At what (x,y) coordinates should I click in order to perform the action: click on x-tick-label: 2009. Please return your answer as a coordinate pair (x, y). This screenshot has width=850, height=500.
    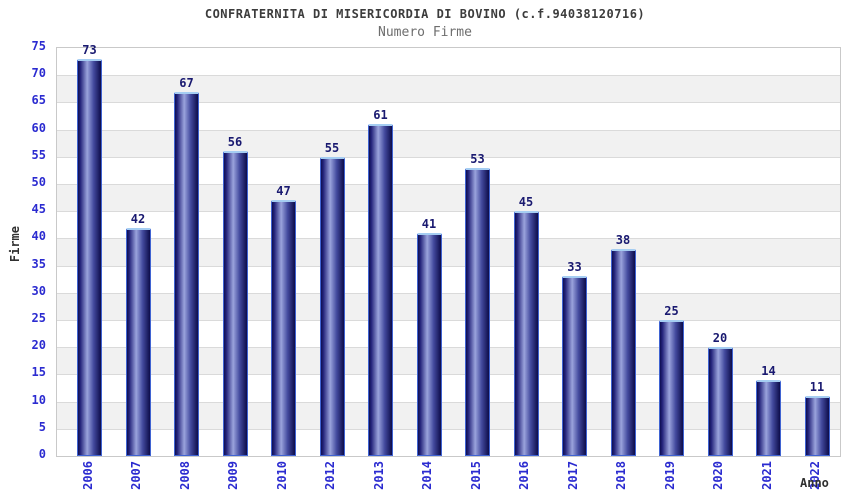
    Looking at the image, I should click on (233, 475).